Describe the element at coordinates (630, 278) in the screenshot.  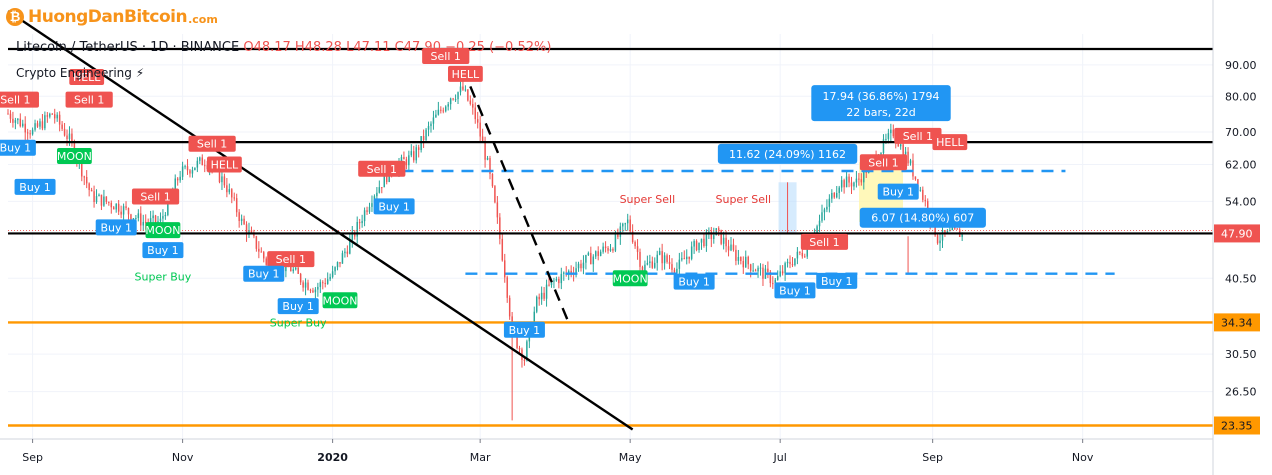
I see `signal-label: MOON` at that location.